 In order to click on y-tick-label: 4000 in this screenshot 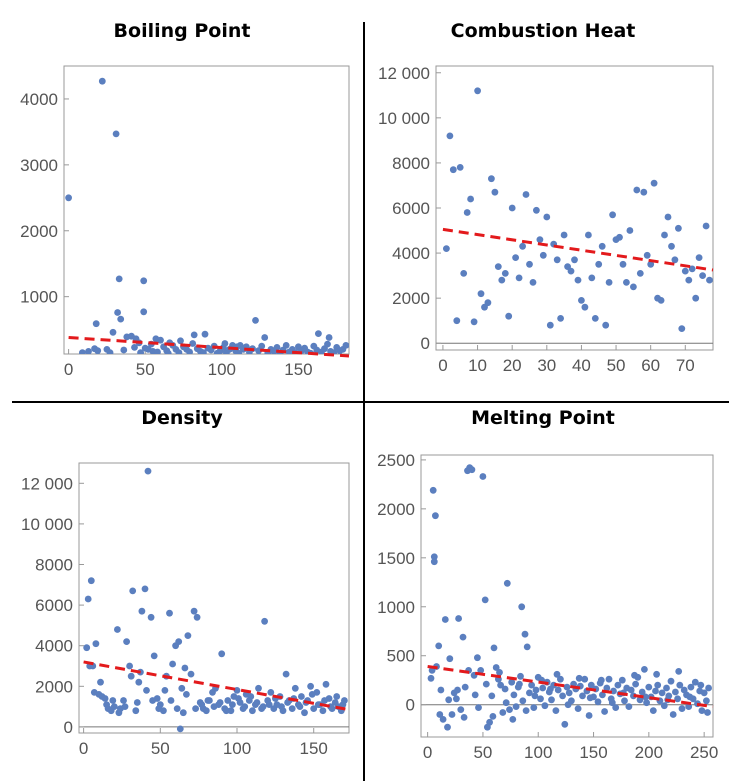, I will do `click(411, 253)`.